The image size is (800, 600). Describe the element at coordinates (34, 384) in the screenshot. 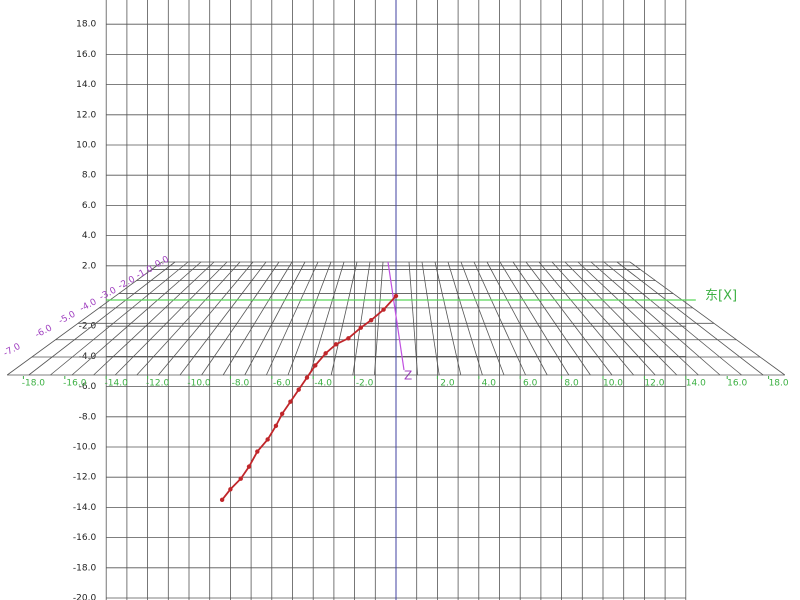

I see `x-tick-label: -18.0` at that location.